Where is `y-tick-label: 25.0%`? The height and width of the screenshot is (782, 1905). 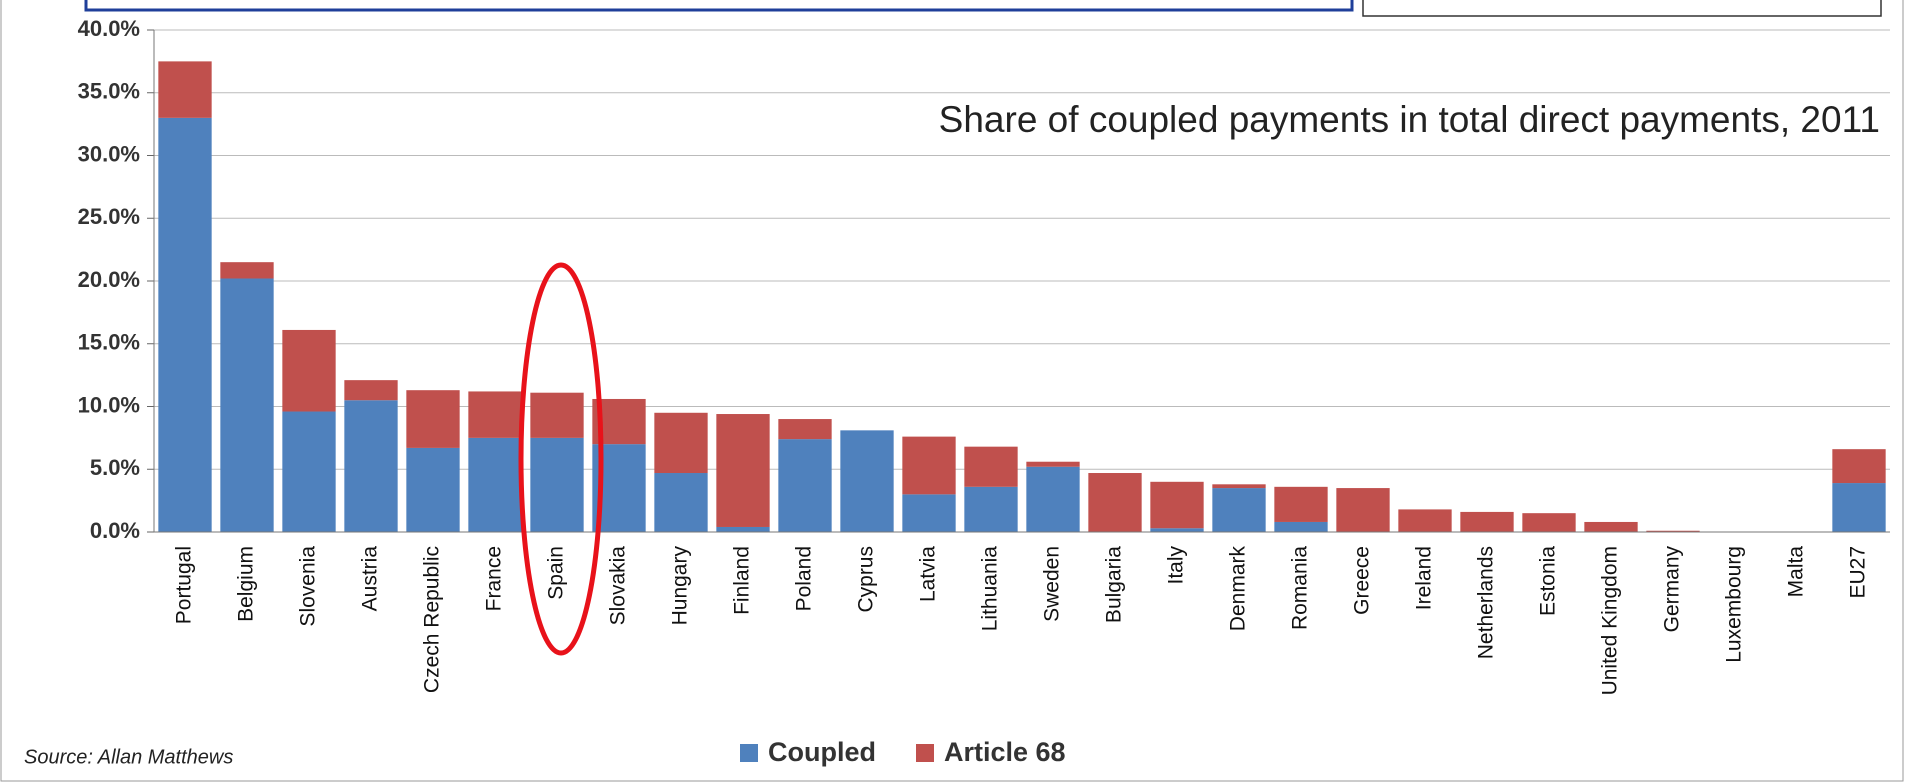
y-tick-label: 25.0% is located at coordinates (109, 216).